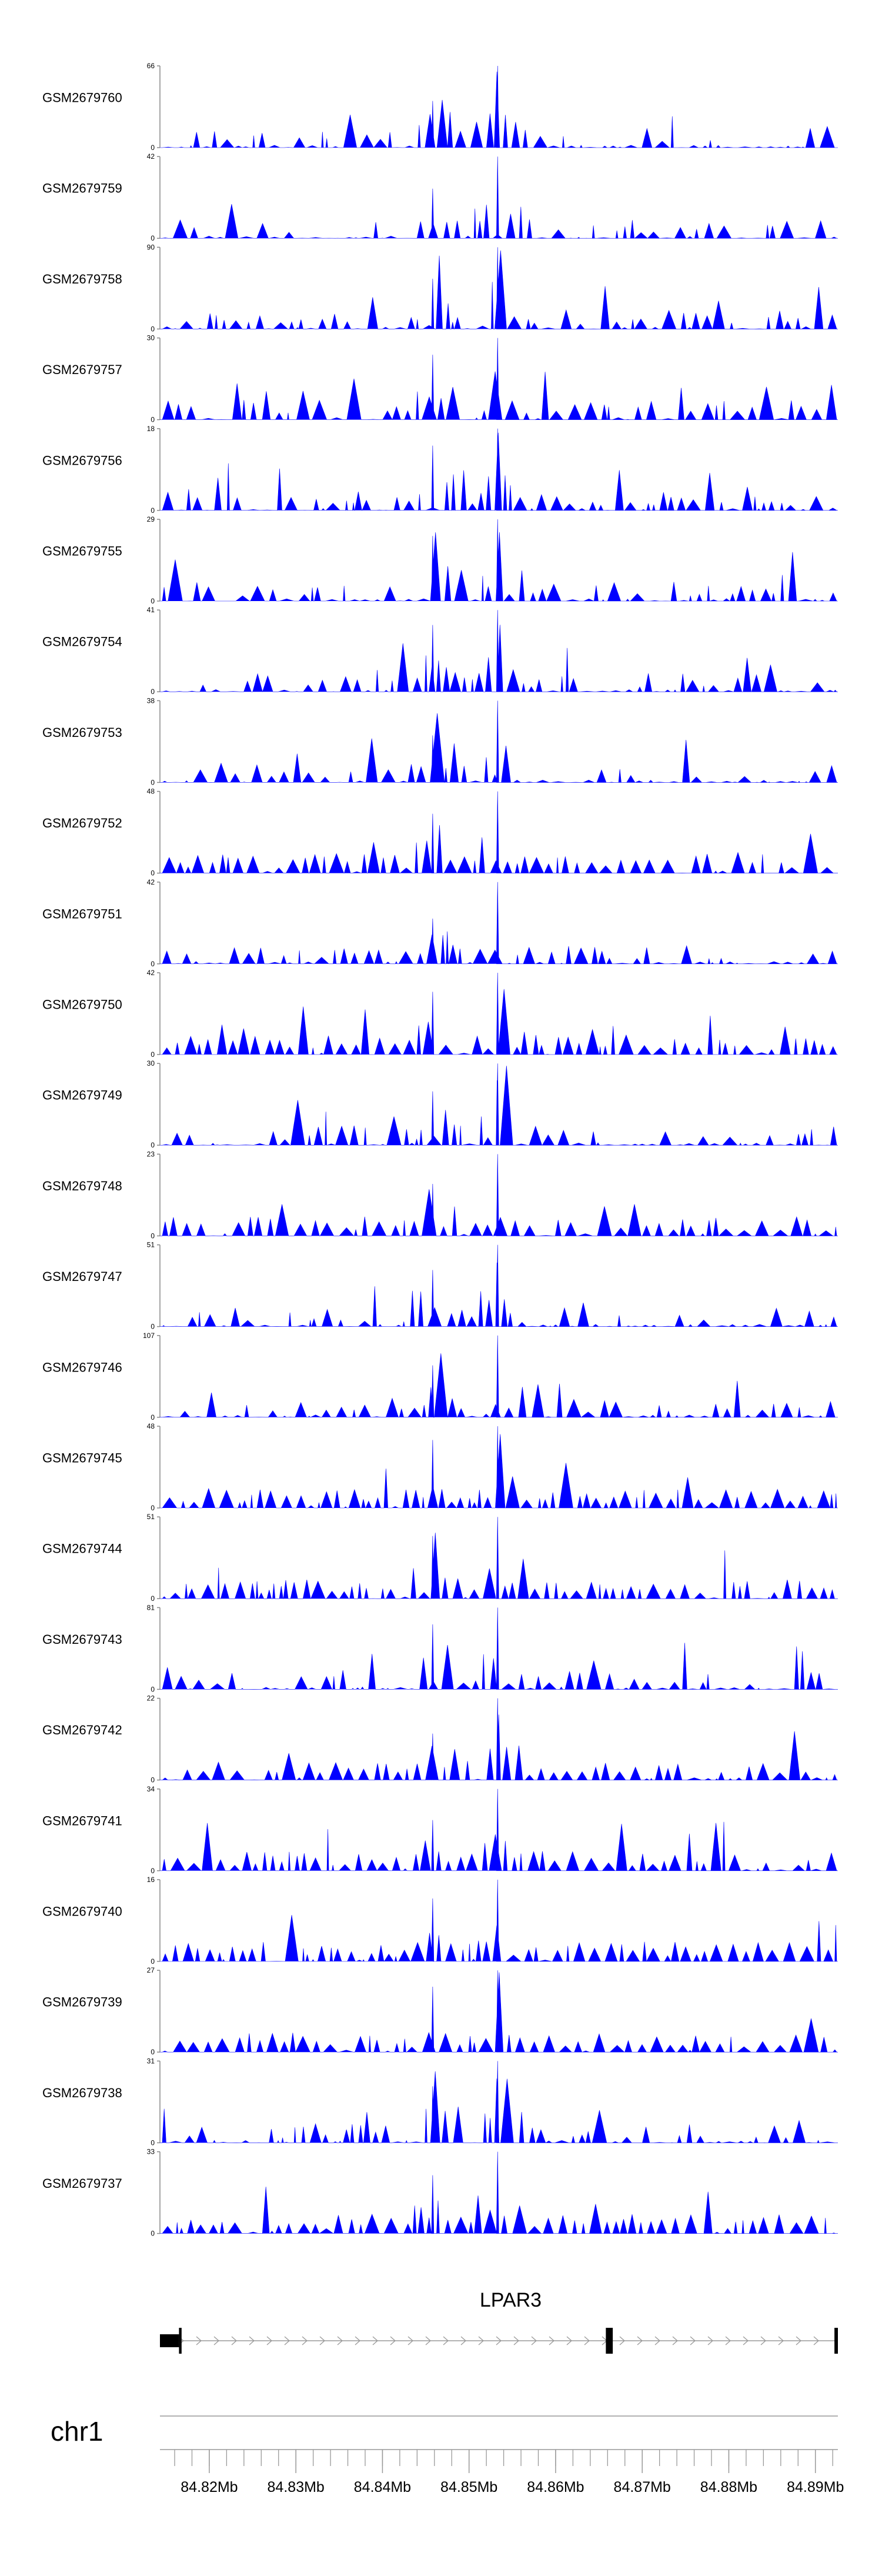 Image resolution: width=882 pixels, height=2576 pixels. I want to click on track-GSM2679745: 48 0 GSM2679745, so click(440, 1467).